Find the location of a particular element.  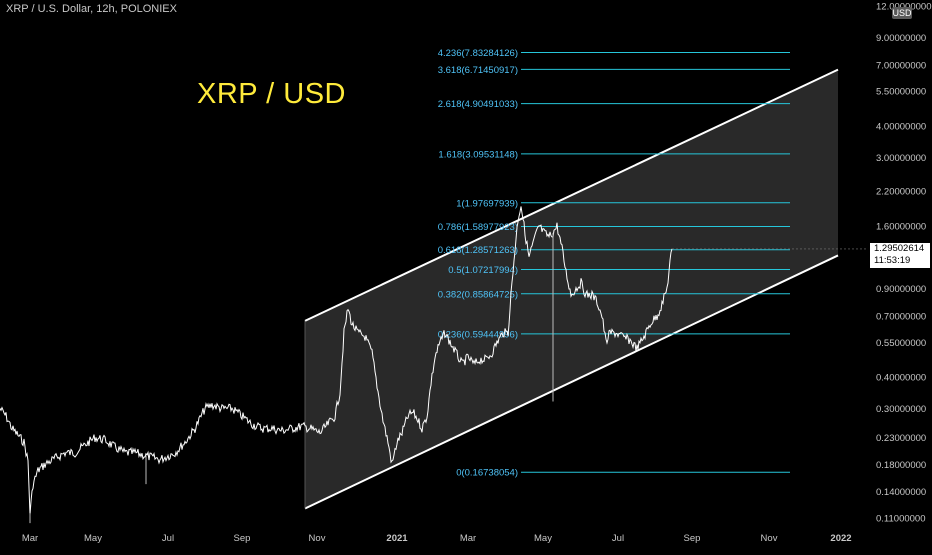

currency-badge: USD is located at coordinates (902, 13).